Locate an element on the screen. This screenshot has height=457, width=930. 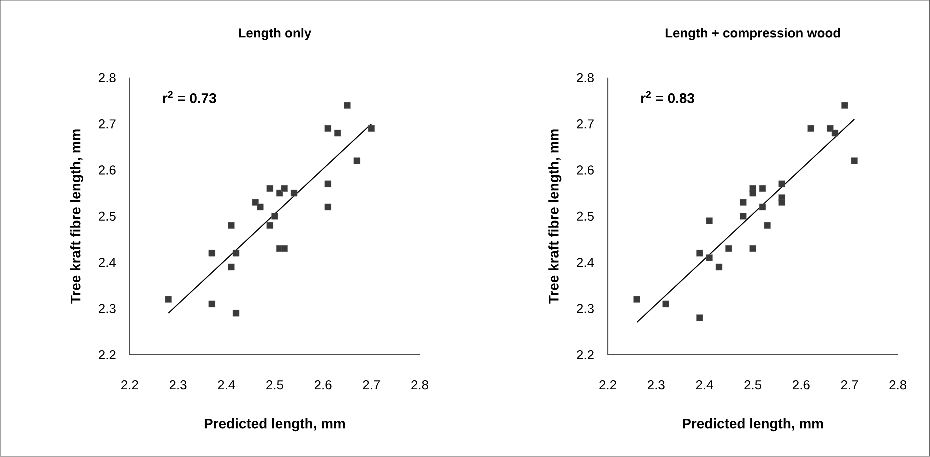
annotation: r$^{2}$ = 0.83 is located at coordinates (667, 97).